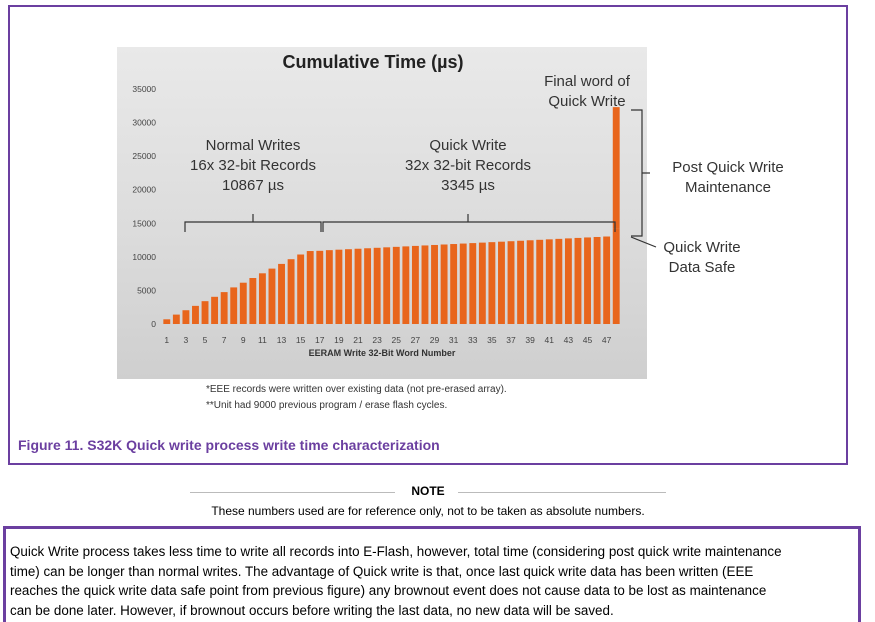 The width and height of the screenshot is (875, 622). Describe the element at coordinates (253, 165) in the screenshot. I see `annotation-normal-writes: 16x 32-bit Records` at that location.